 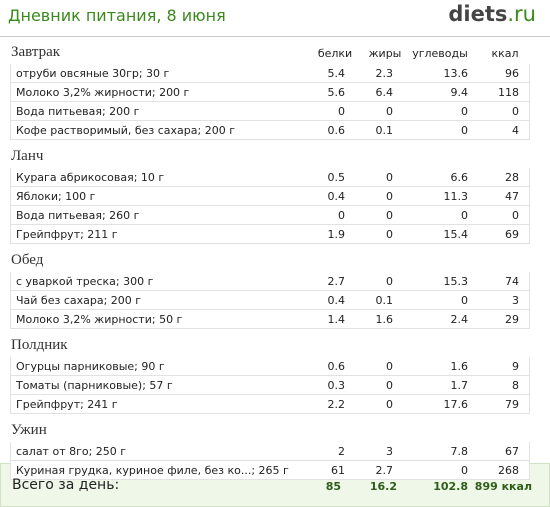 I want to click on food-name: Грейпфрут; 241 г, so click(x=67, y=404).